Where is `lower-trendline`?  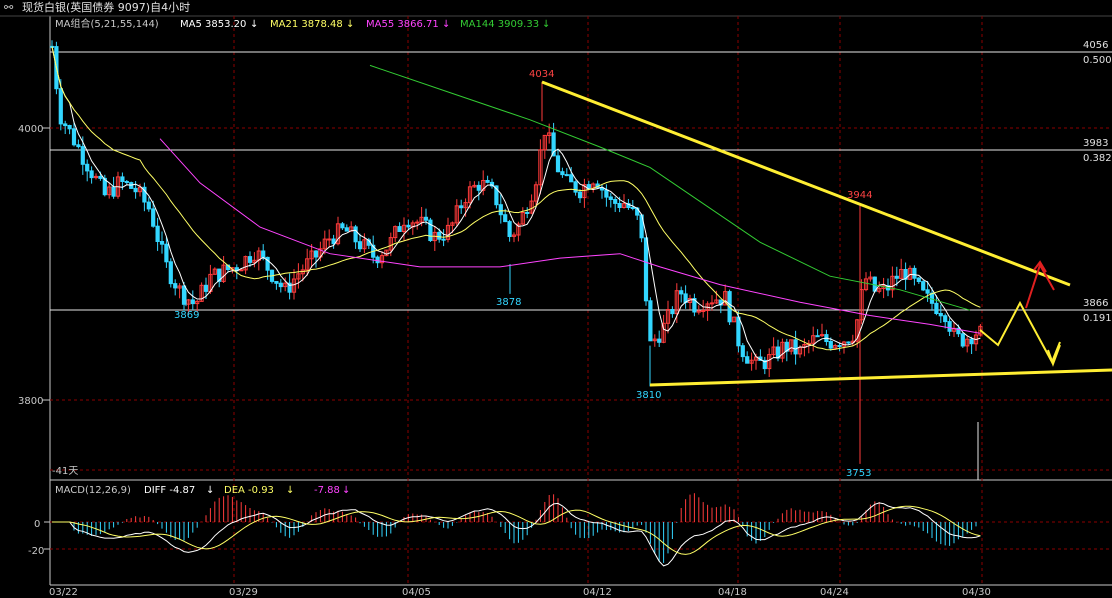 lower-trendline is located at coordinates (880, 377).